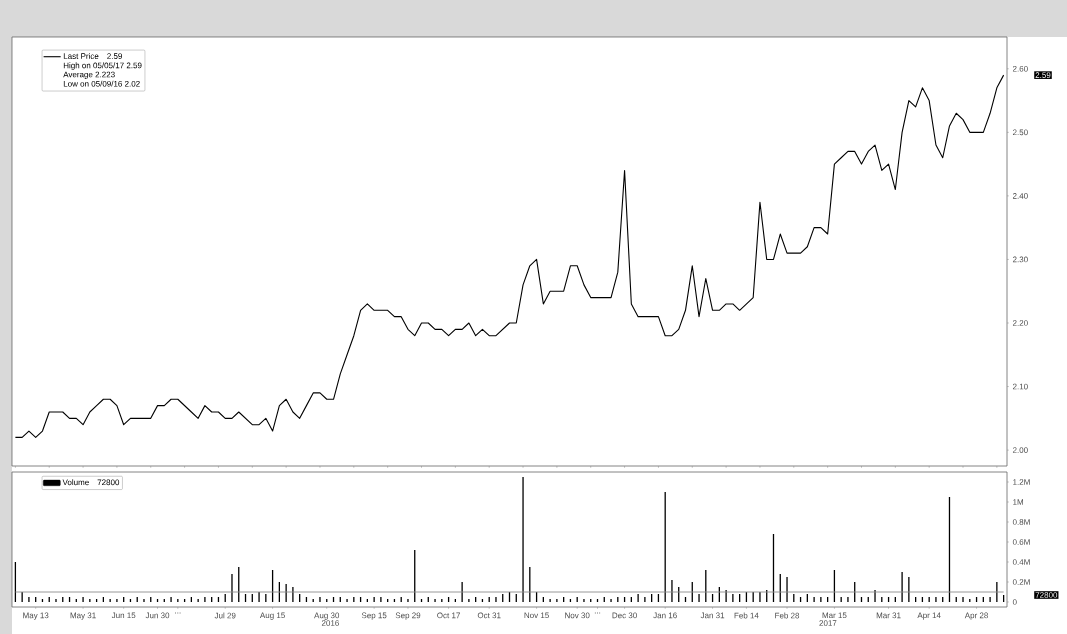  What do you see at coordinates (102, 66) in the screenshot?
I see `annotation: High on 05/05/17 2.59` at bounding box center [102, 66].